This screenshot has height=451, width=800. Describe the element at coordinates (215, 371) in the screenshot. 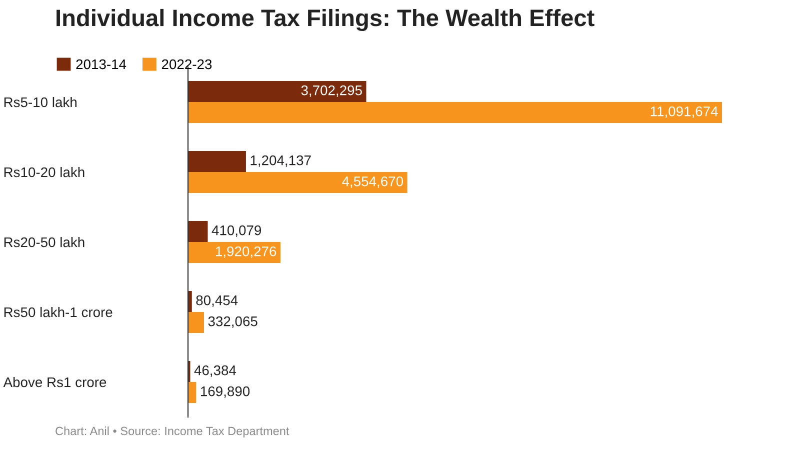

I see `data-label: 46,384` at that location.